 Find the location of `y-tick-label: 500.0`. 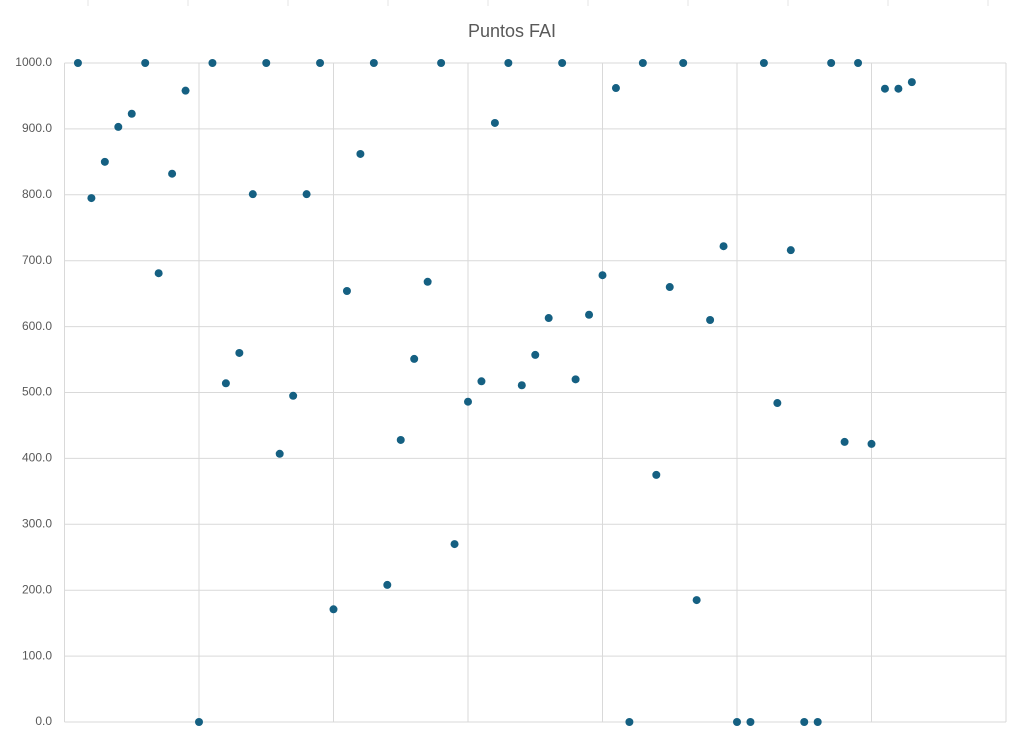

y-tick-label: 500.0 is located at coordinates (37, 392).